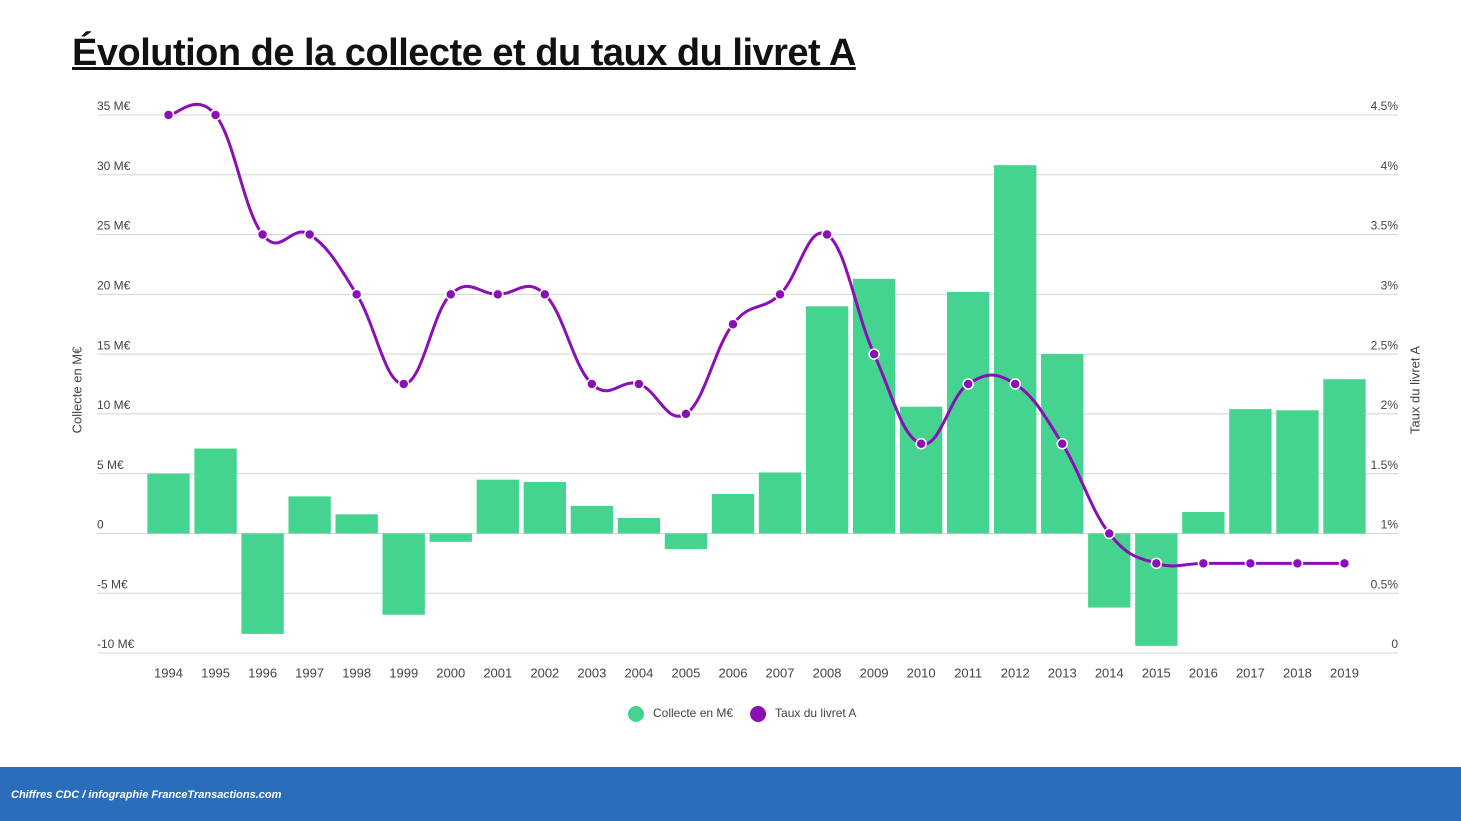 The image size is (1461, 821). What do you see at coordinates (780, 672) in the screenshot?
I see `x-tick-label: 2007` at bounding box center [780, 672].